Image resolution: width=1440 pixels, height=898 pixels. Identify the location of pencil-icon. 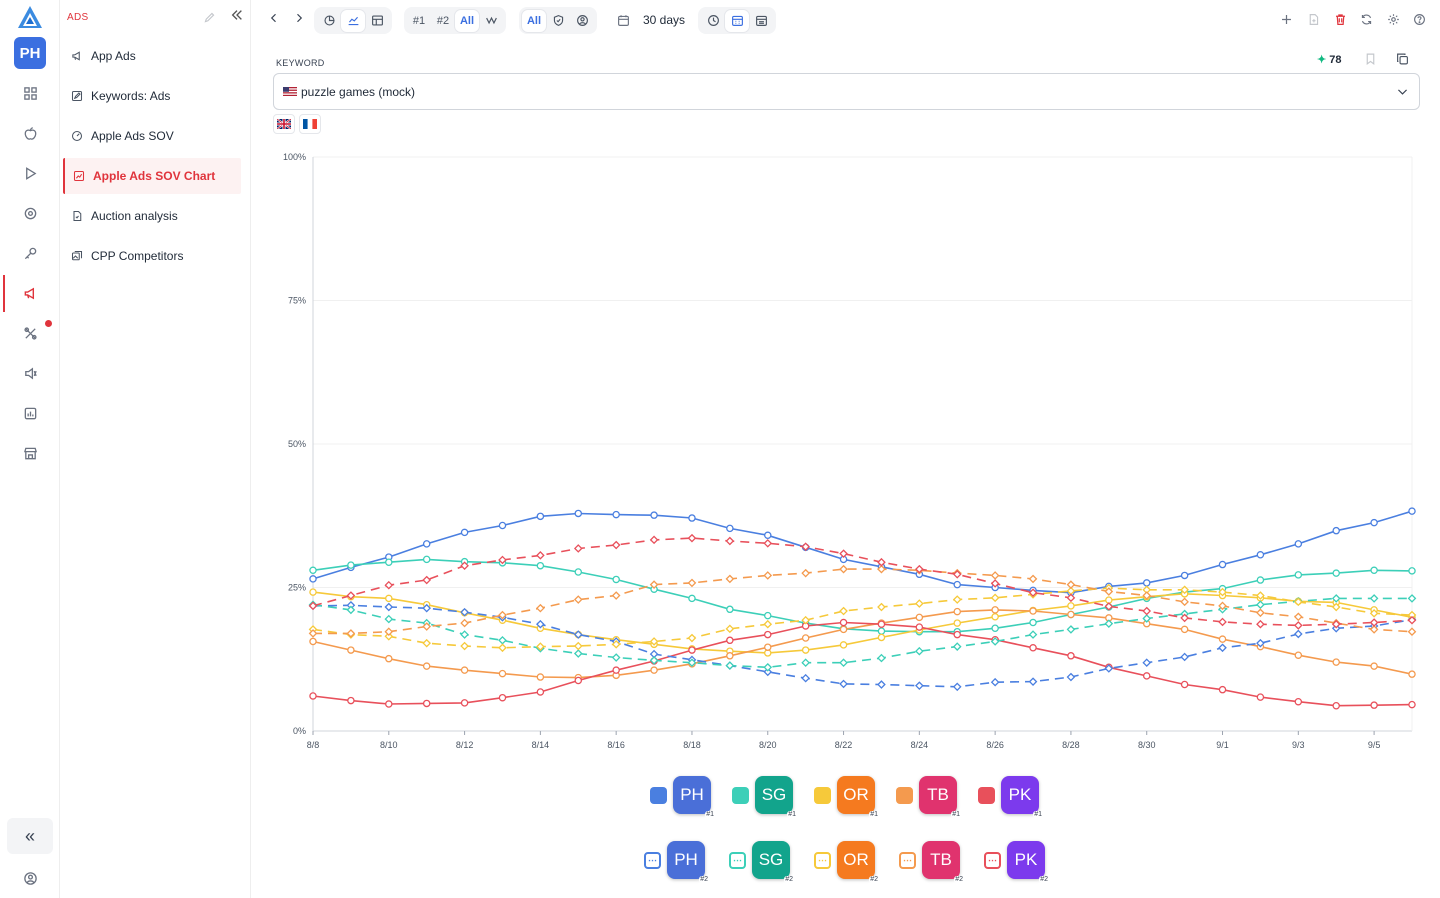
(209, 19).